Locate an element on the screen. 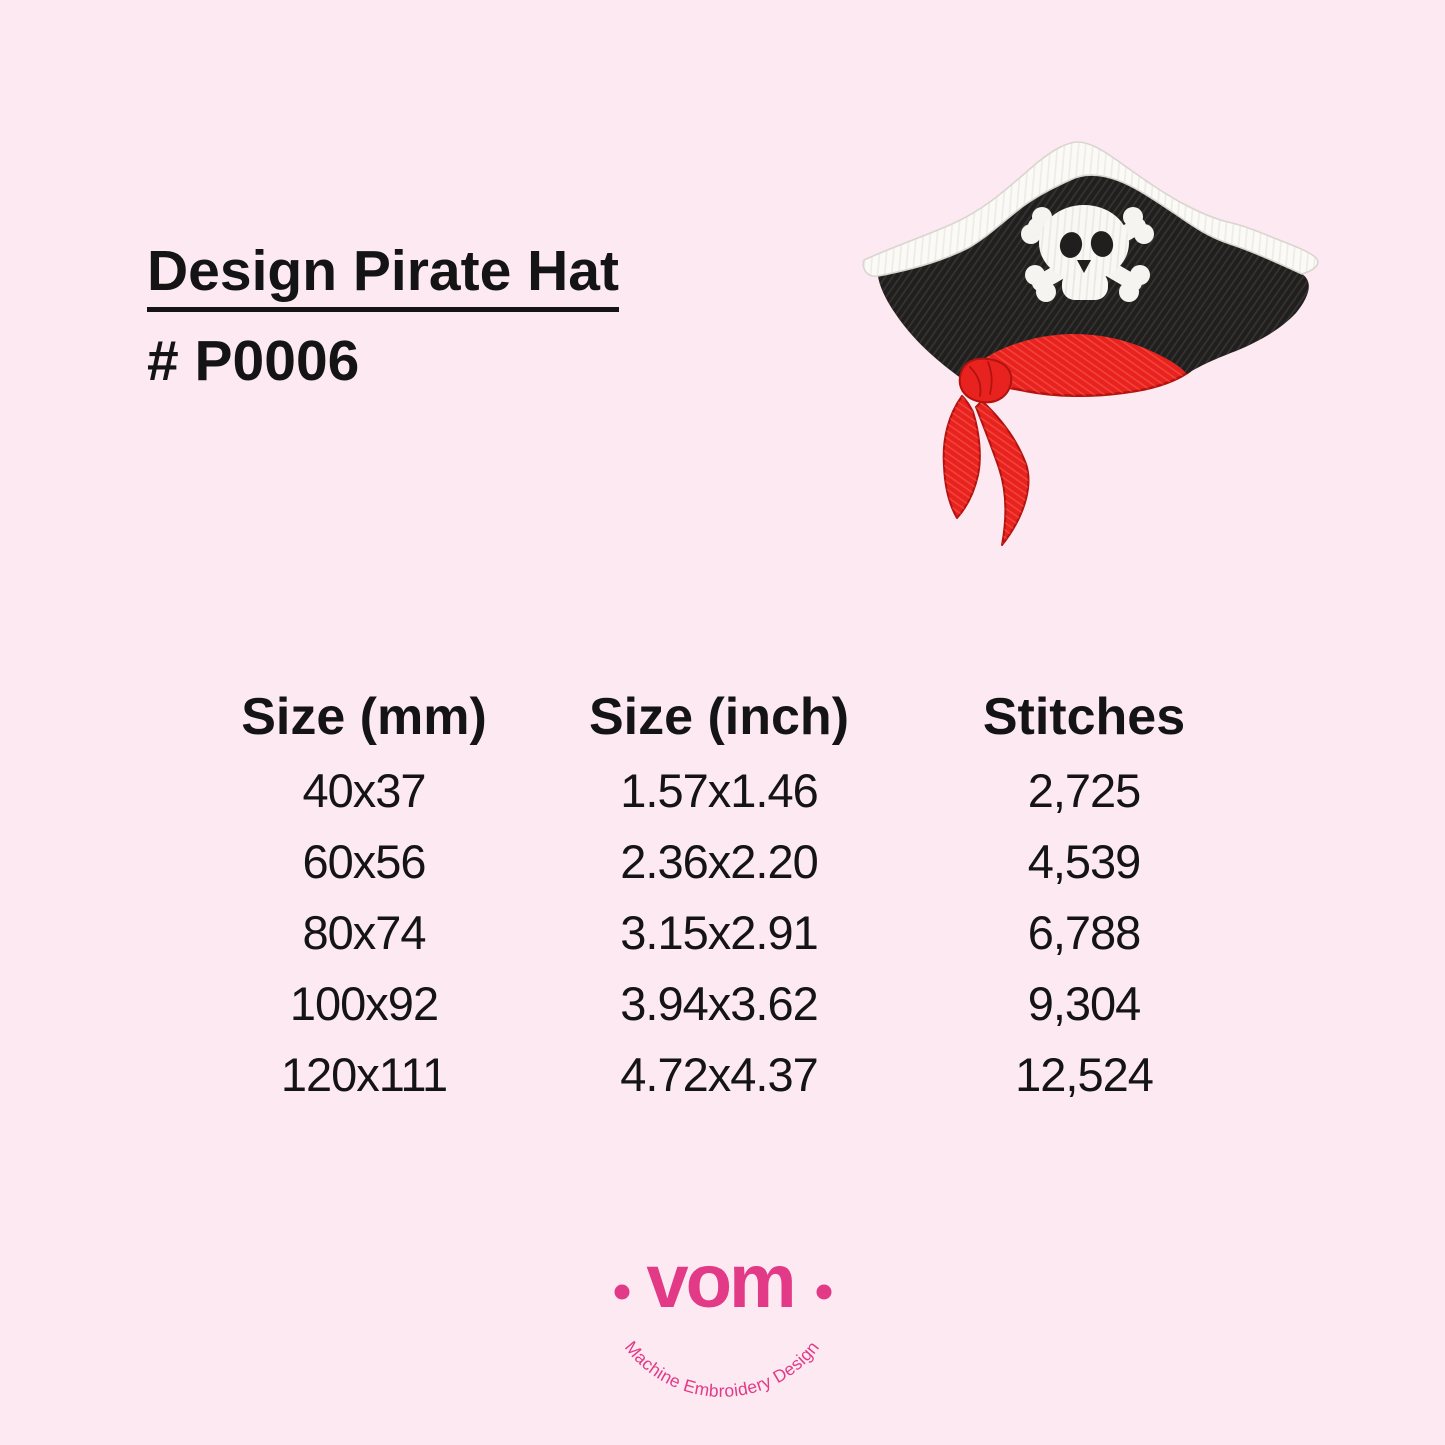 This screenshot has height=1445, width=1445. brand-logo: vom Machine Embroidery Design is located at coordinates (723, 1320).